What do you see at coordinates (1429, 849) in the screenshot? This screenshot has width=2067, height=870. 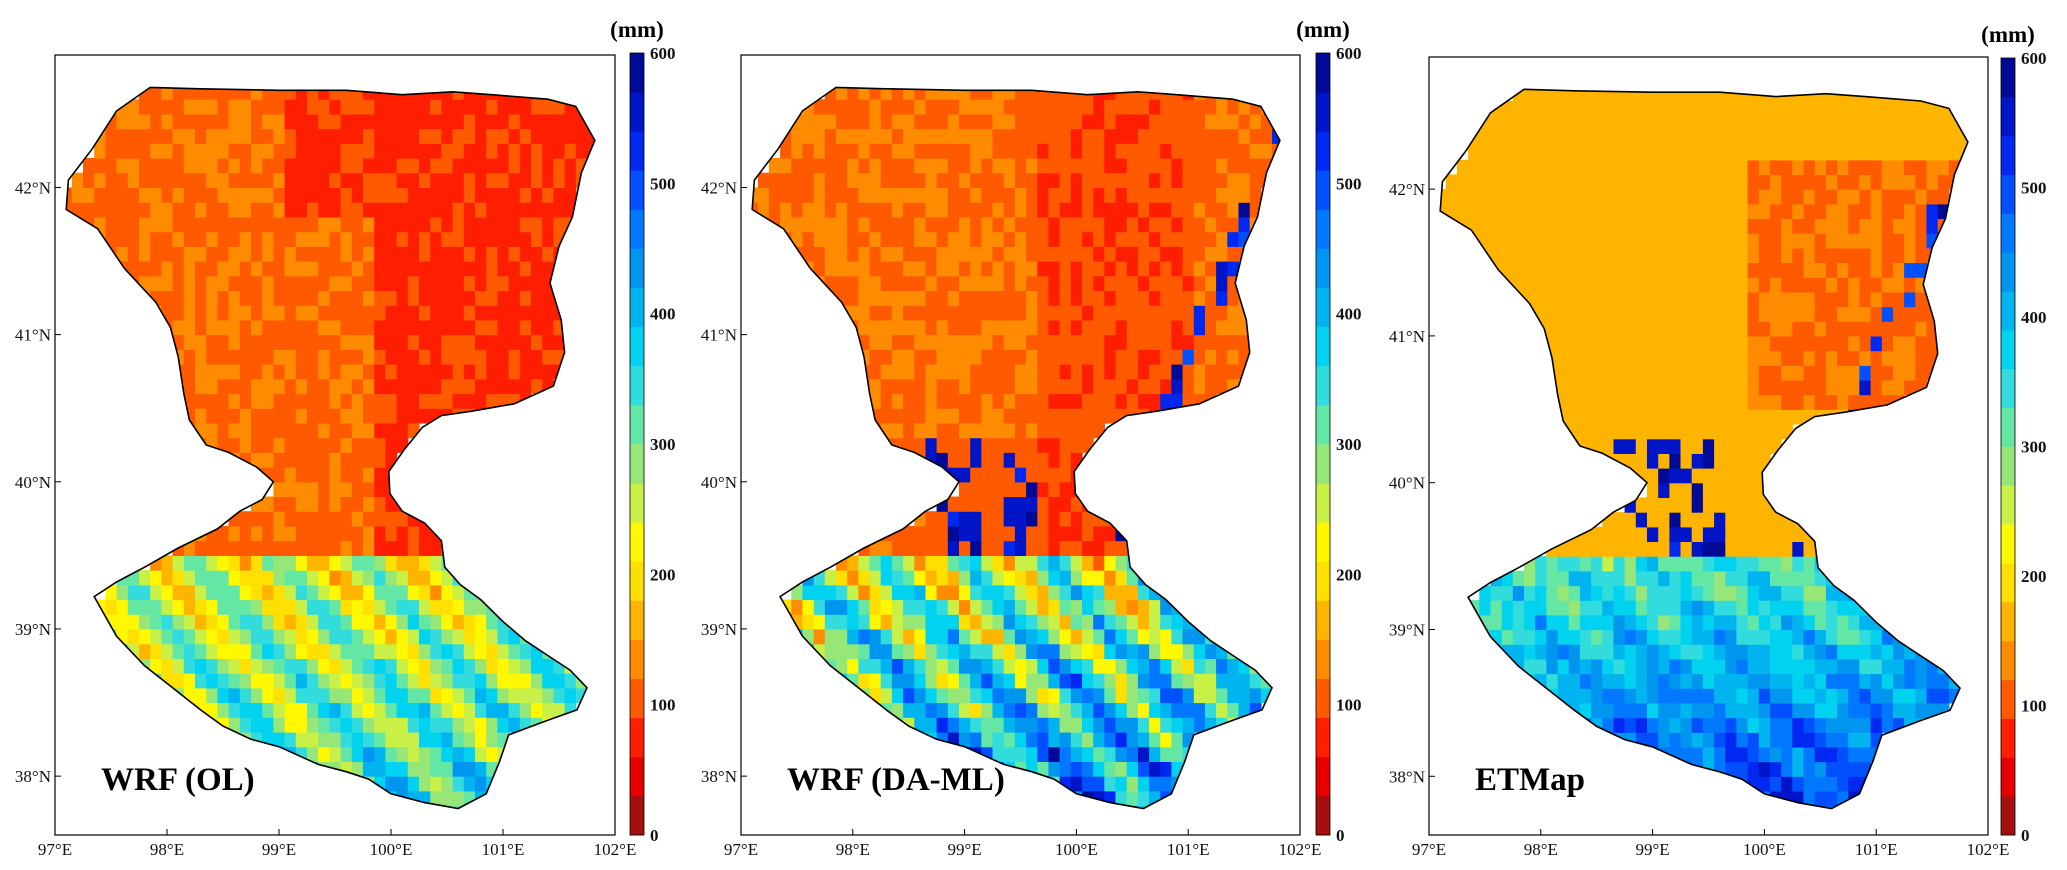 I see `x-tick-label: 97°E` at bounding box center [1429, 849].